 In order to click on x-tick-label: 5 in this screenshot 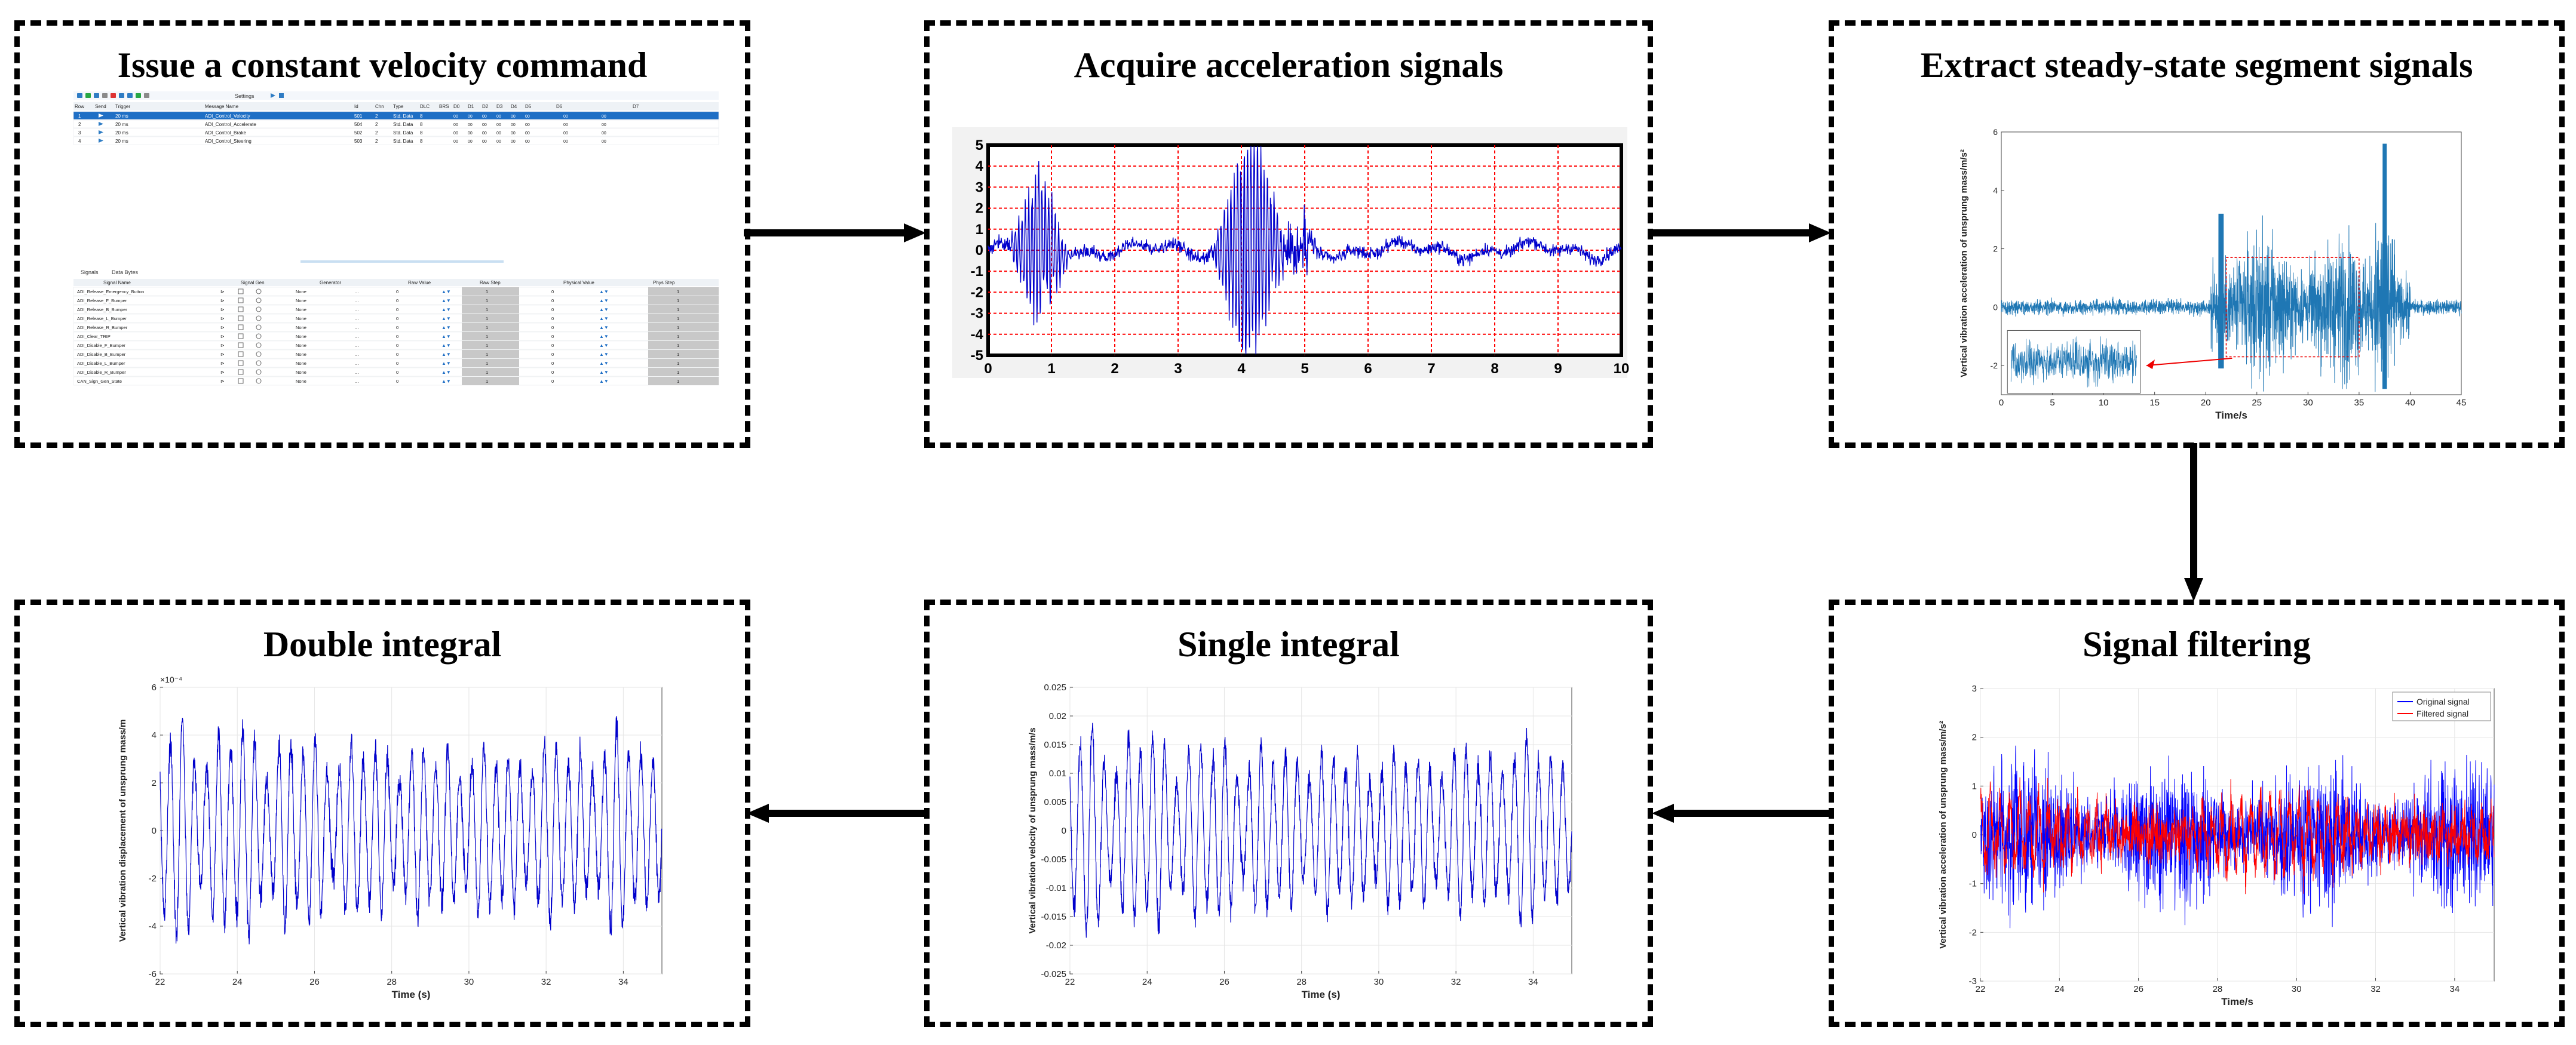, I will do `click(2052, 403)`.